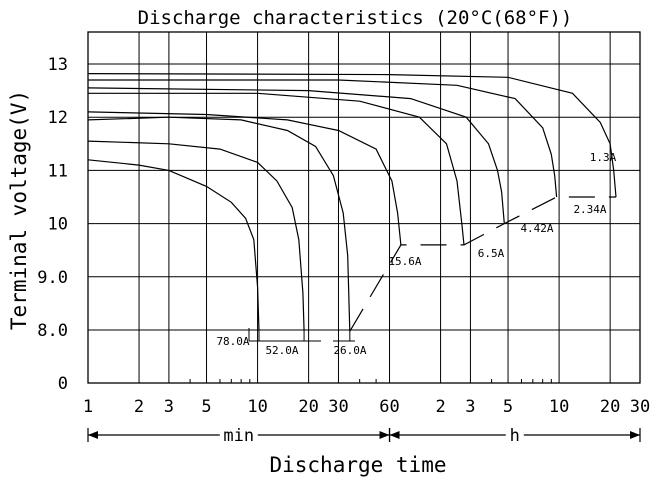 Image resolution: width=660 pixels, height=481 pixels. Describe the element at coordinates (58, 171) in the screenshot. I see `y-tick-label: 11` at that location.